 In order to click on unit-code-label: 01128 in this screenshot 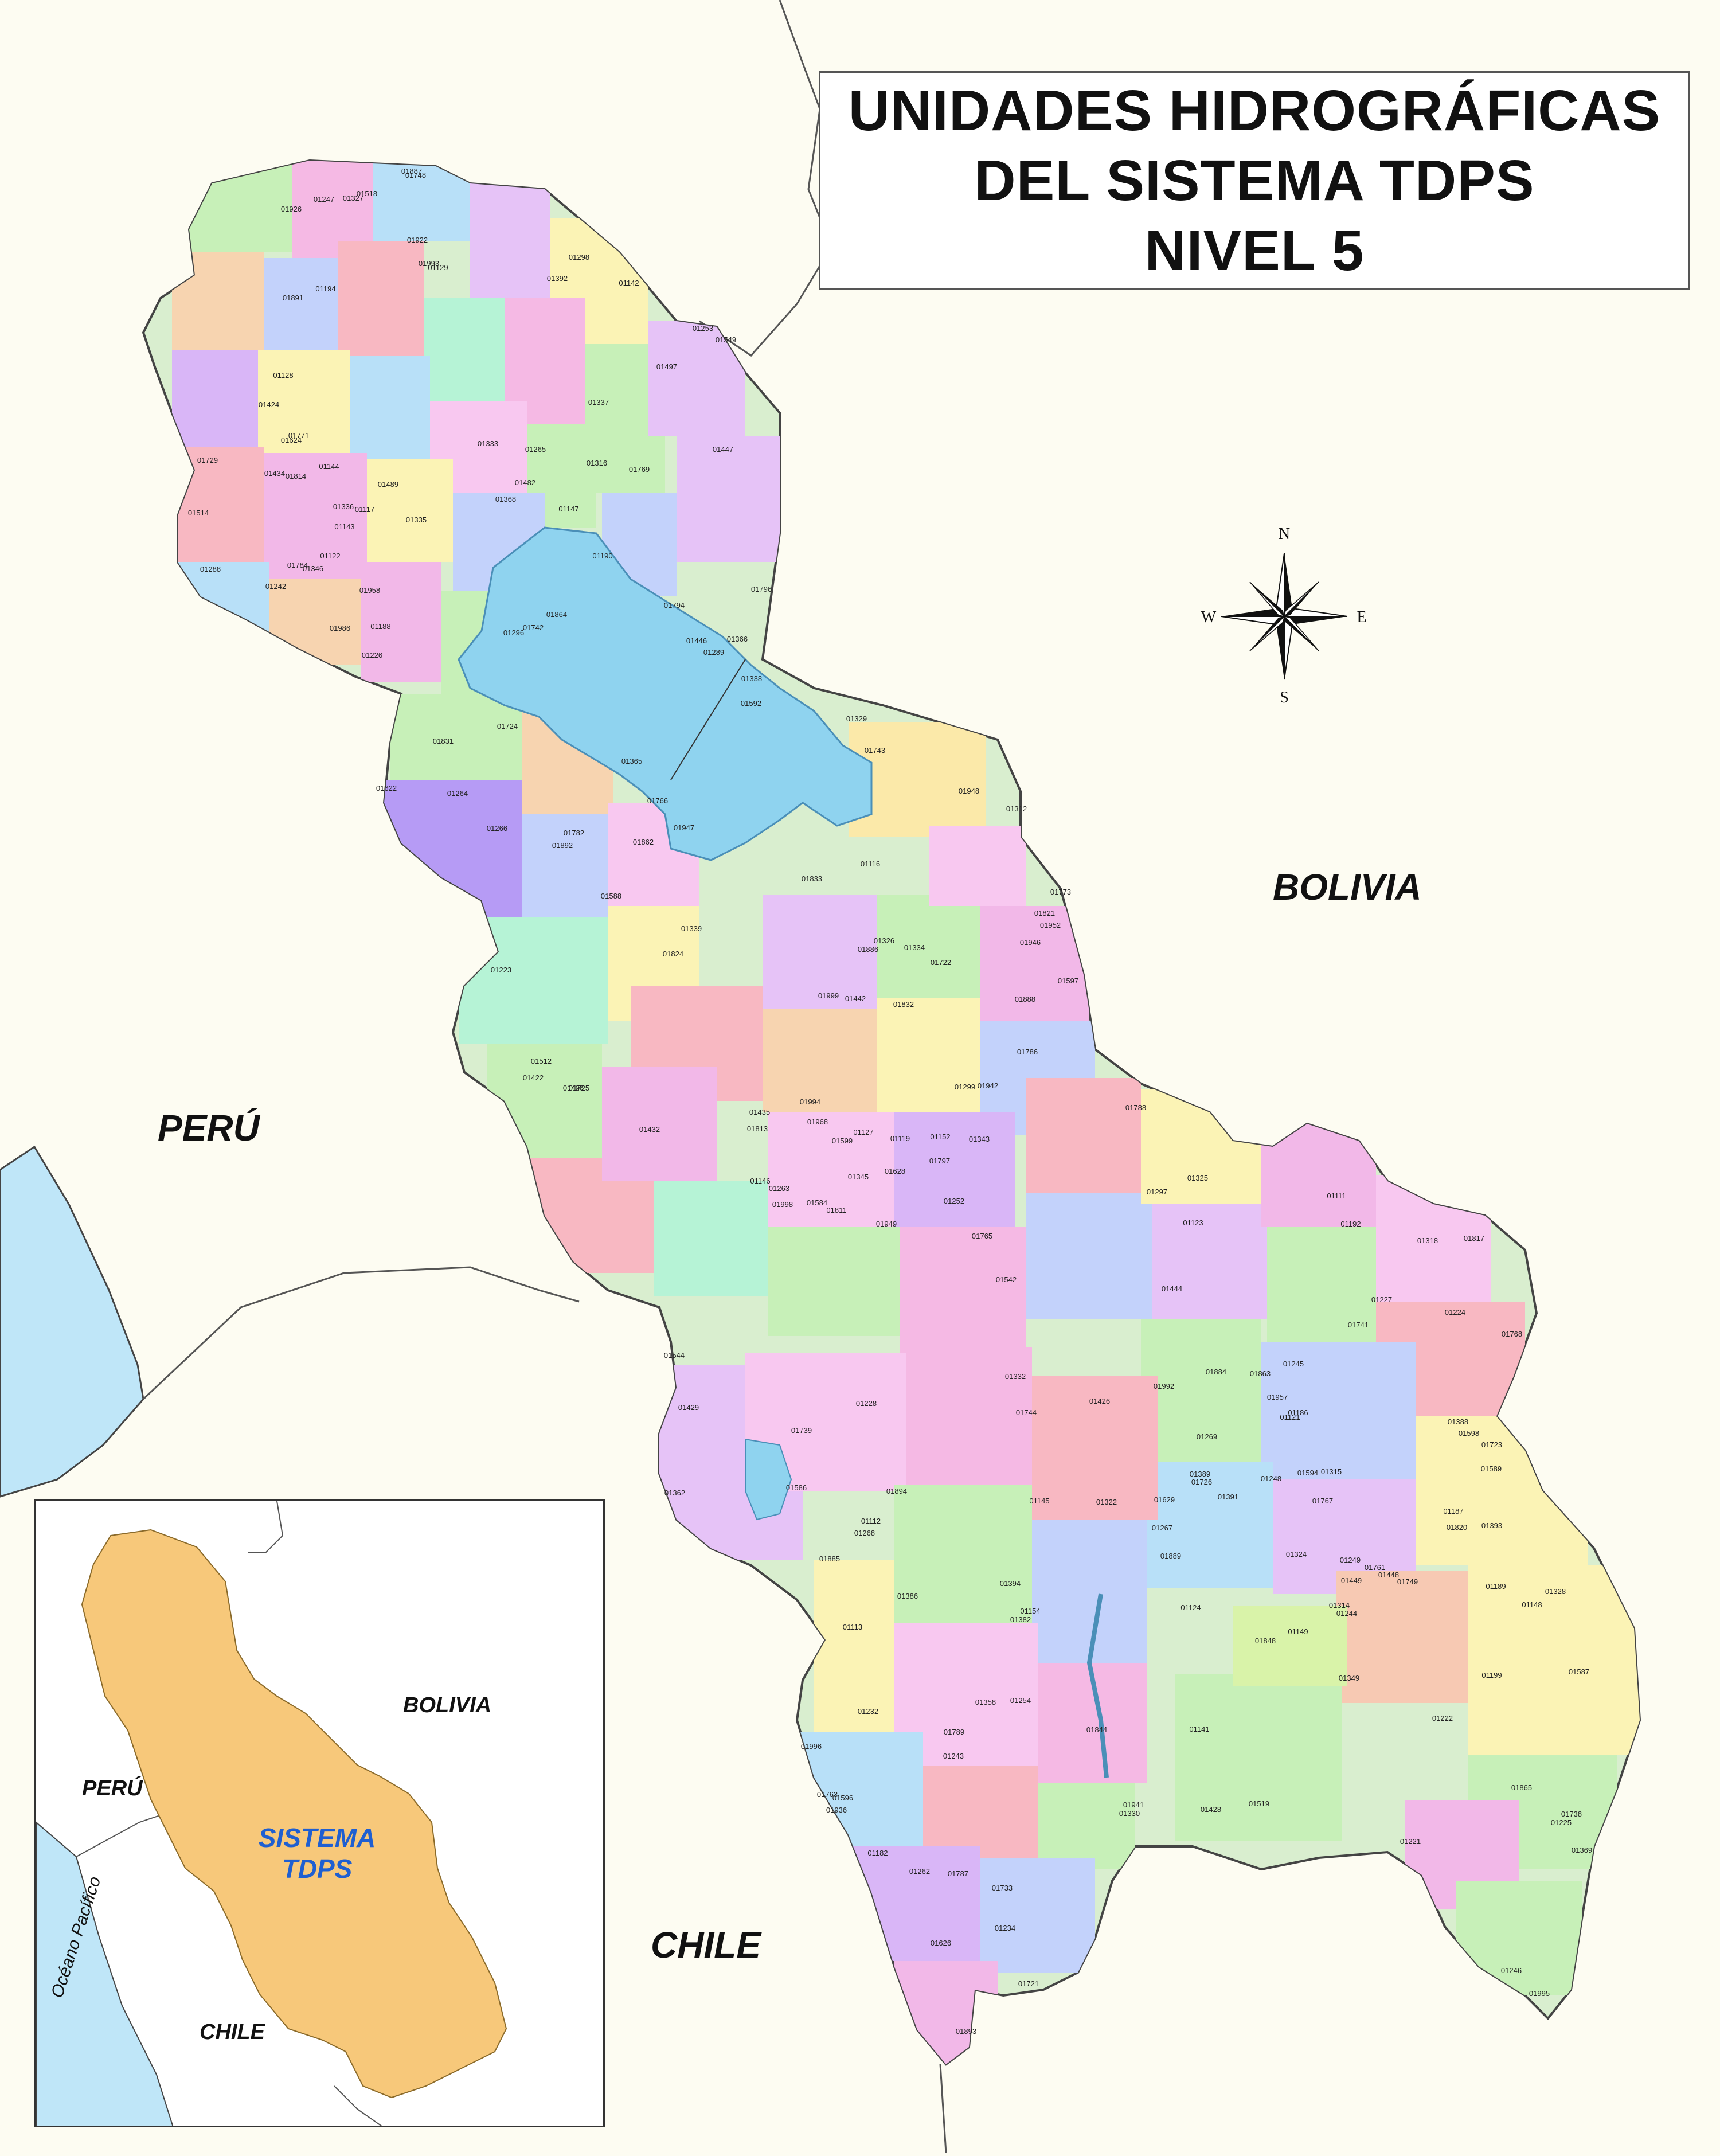, I will do `click(283, 375)`.